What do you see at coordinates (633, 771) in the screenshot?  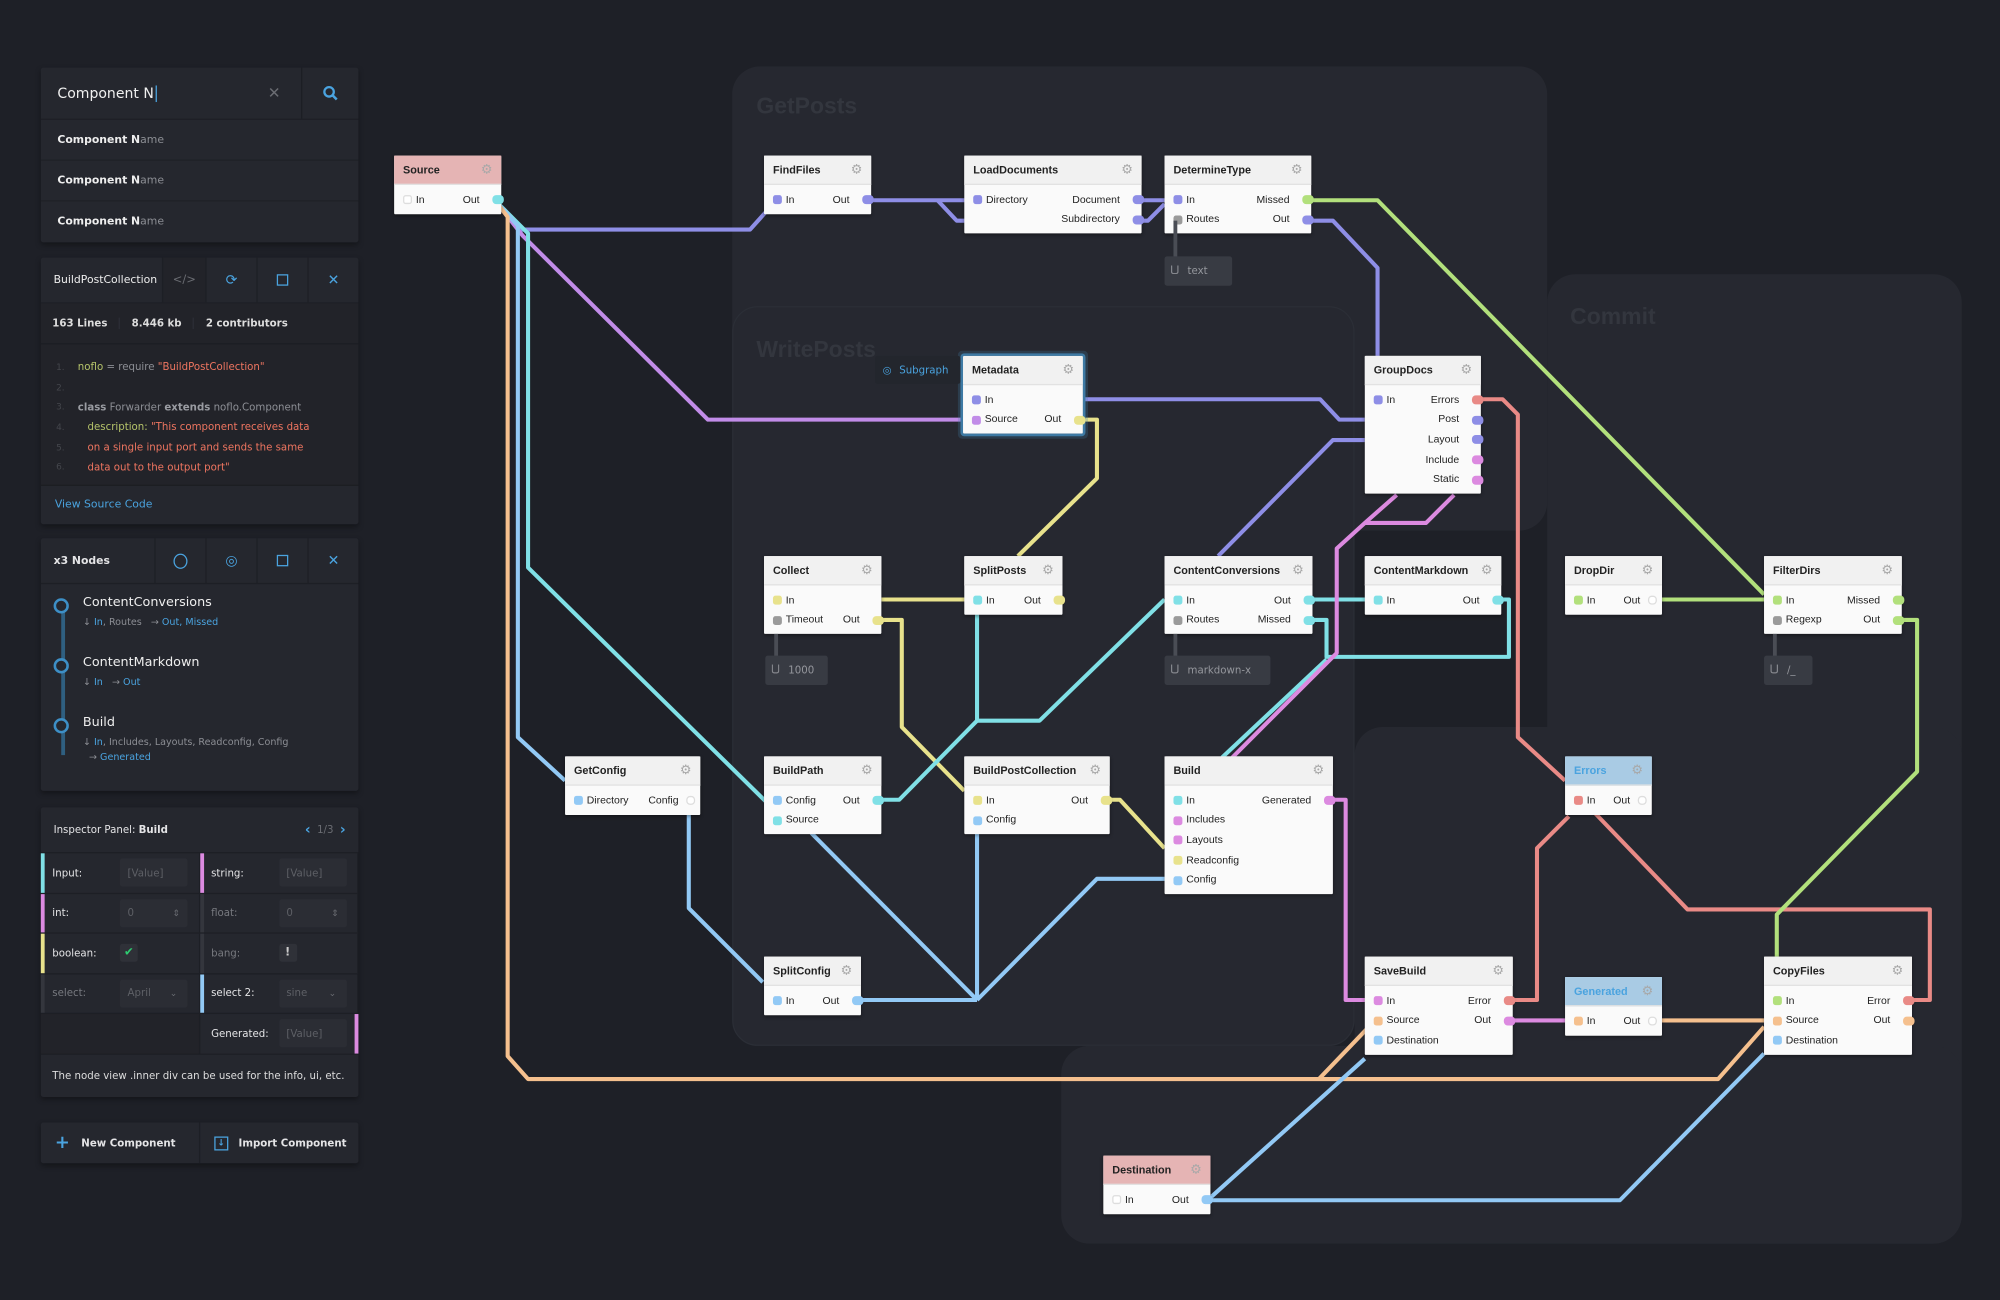 I see `node-header: GetConfig ⚙` at bounding box center [633, 771].